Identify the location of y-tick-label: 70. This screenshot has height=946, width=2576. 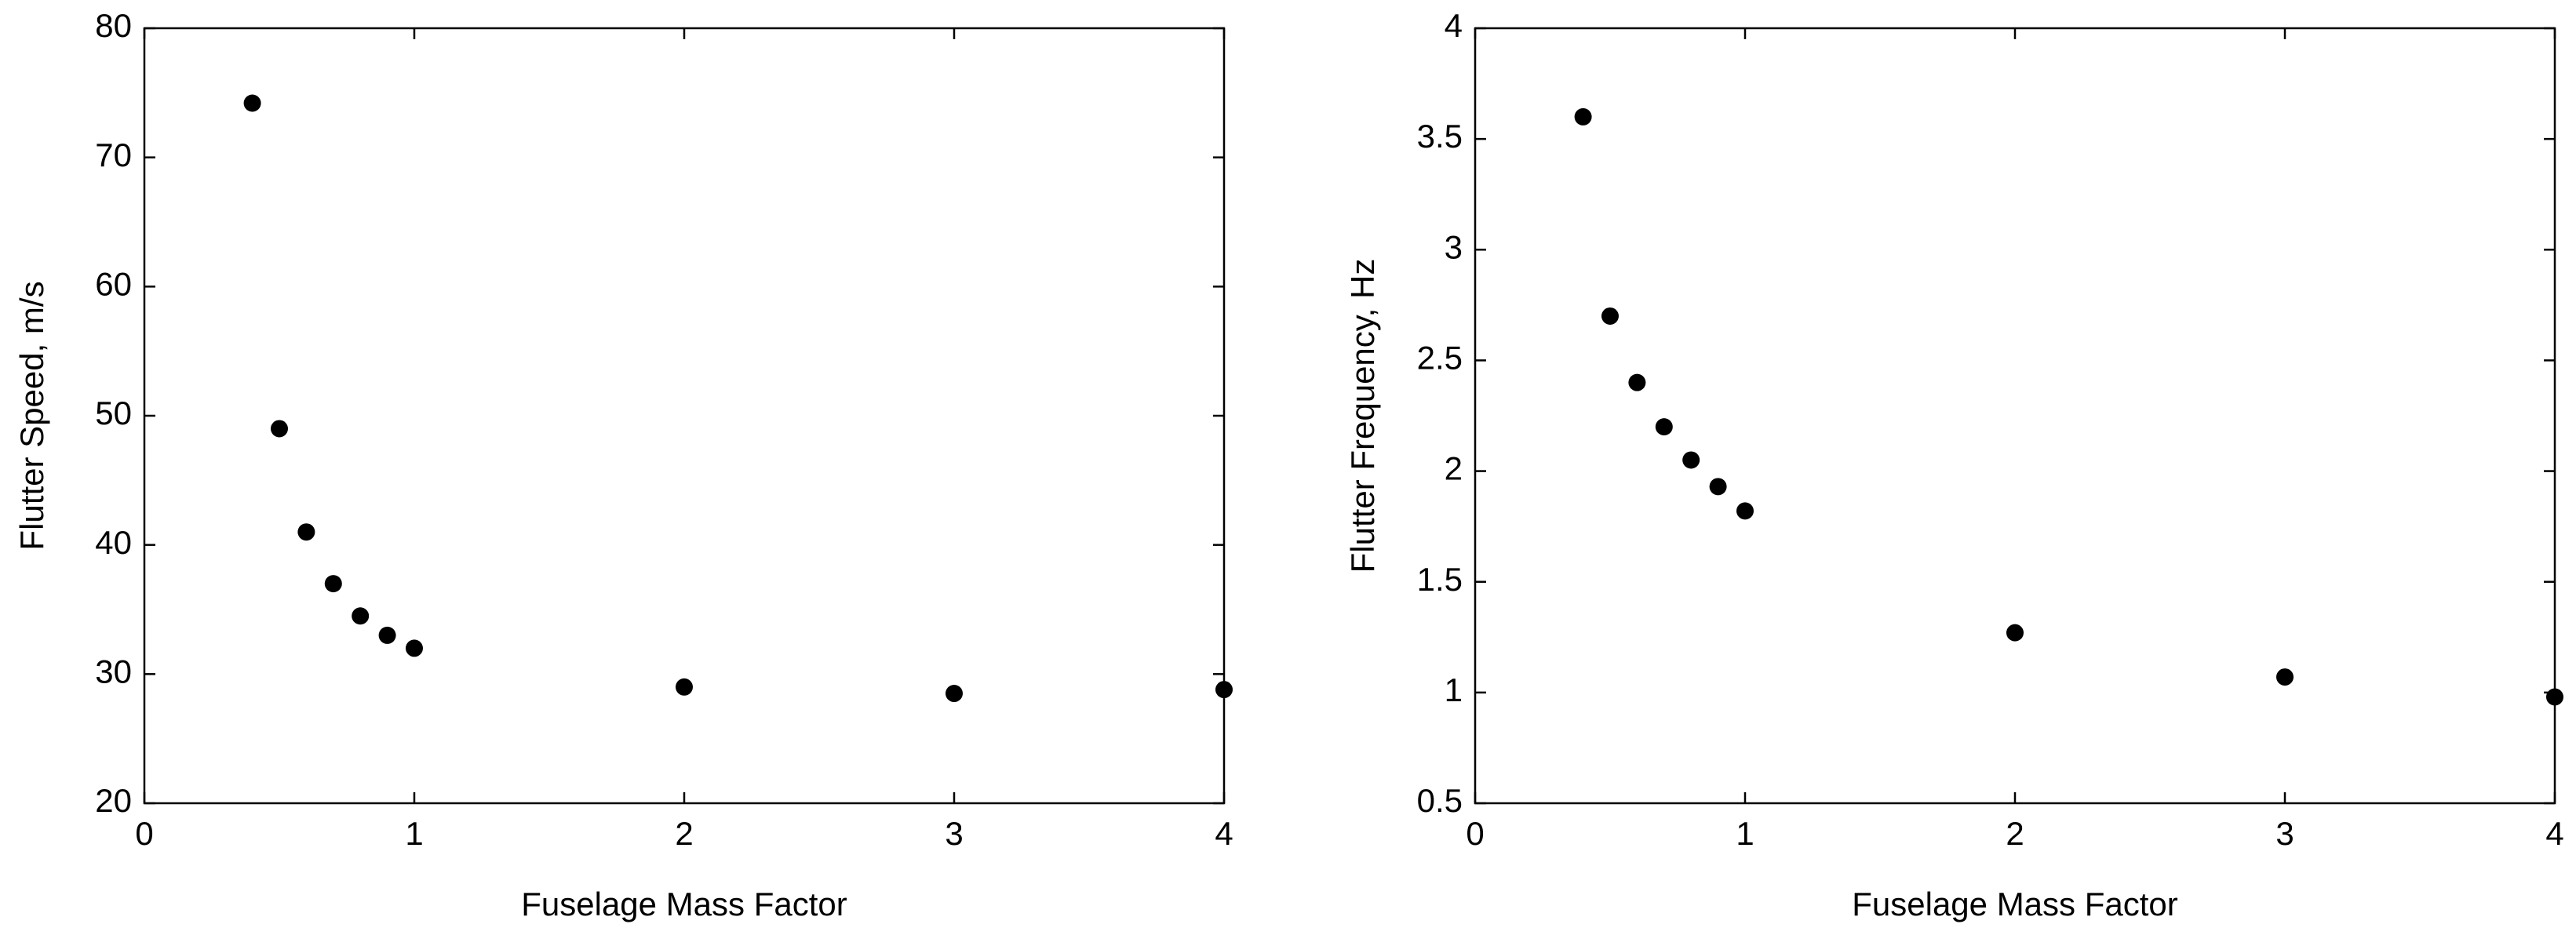
(114, 154).